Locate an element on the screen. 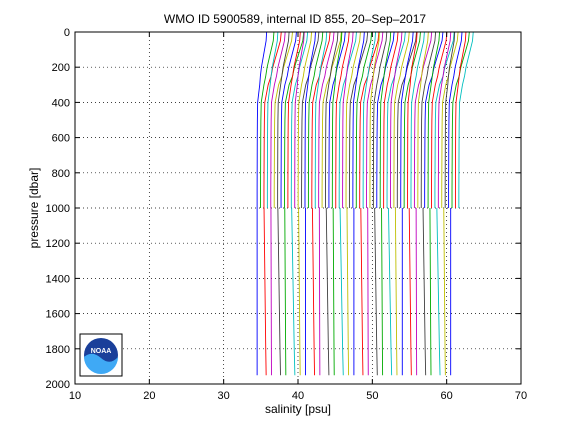 This screenshot has width=576, height=437. logo-text: NOAA is located at coordinates (101, 351).